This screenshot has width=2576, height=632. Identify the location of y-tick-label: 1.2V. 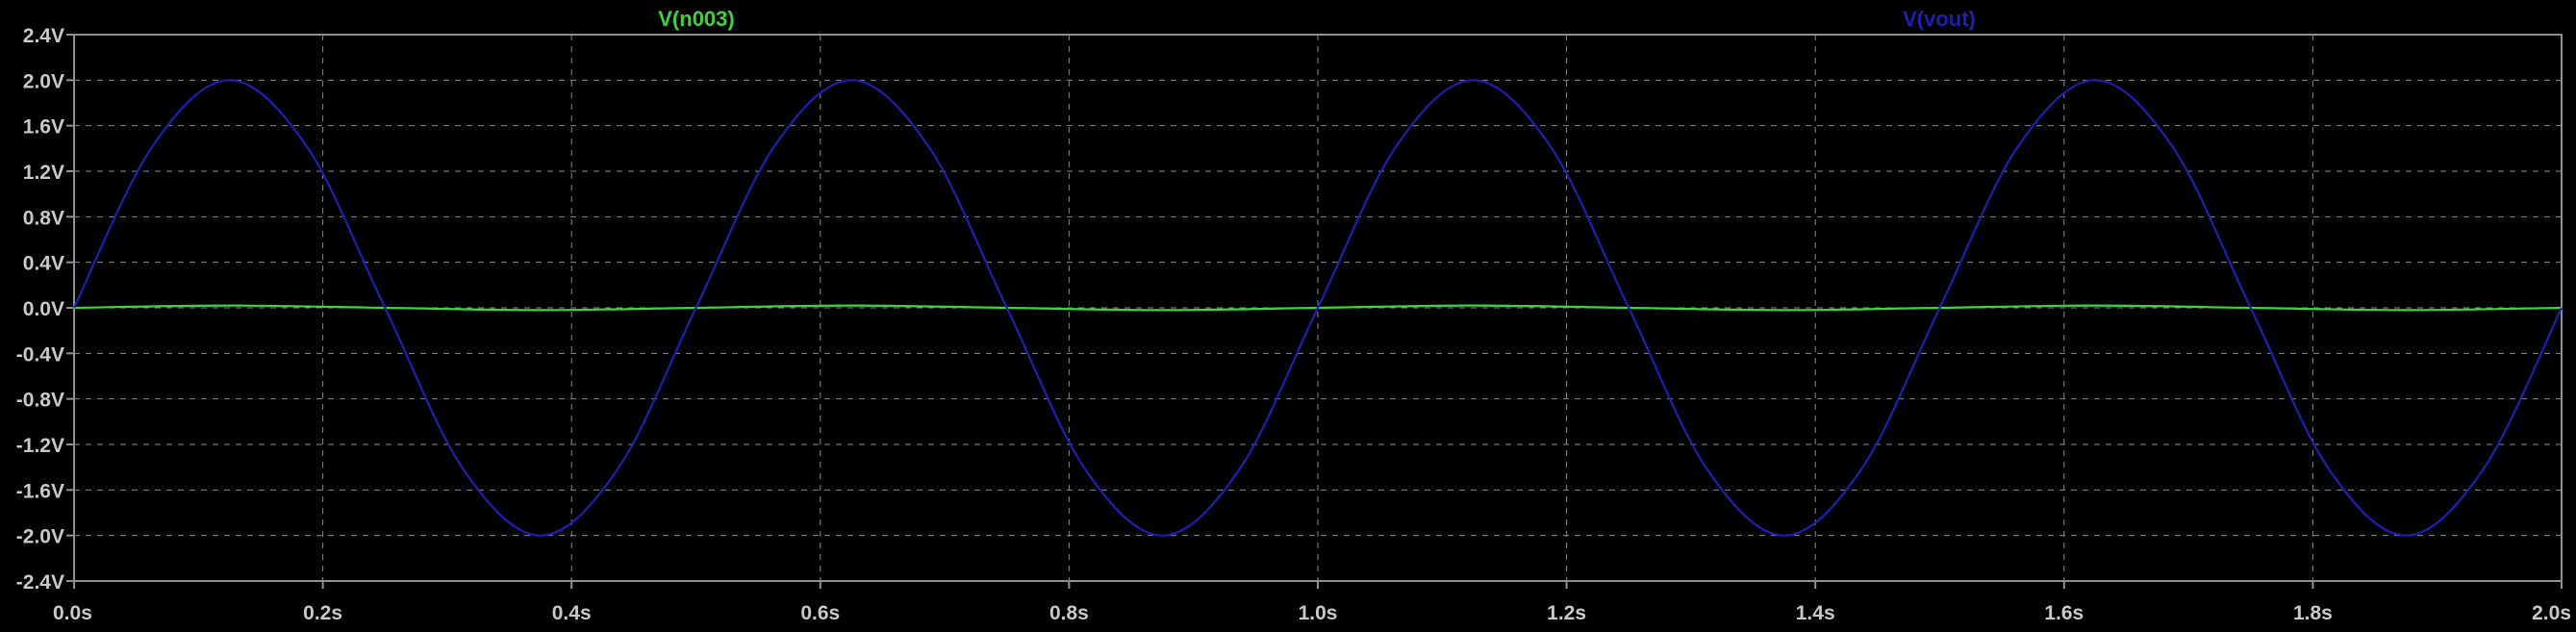
(44, 173).